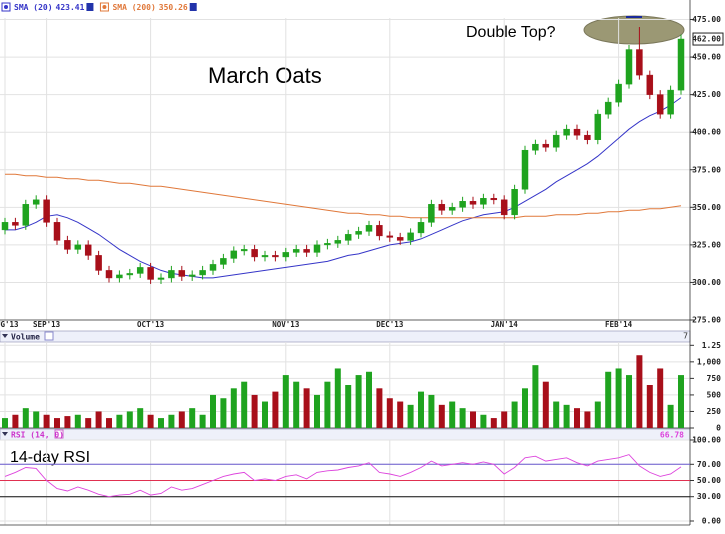  What do you see at coordinates (70, 7) in the screenshot?
I see `legend-value: 423.41` at bounding box center [70, 7].